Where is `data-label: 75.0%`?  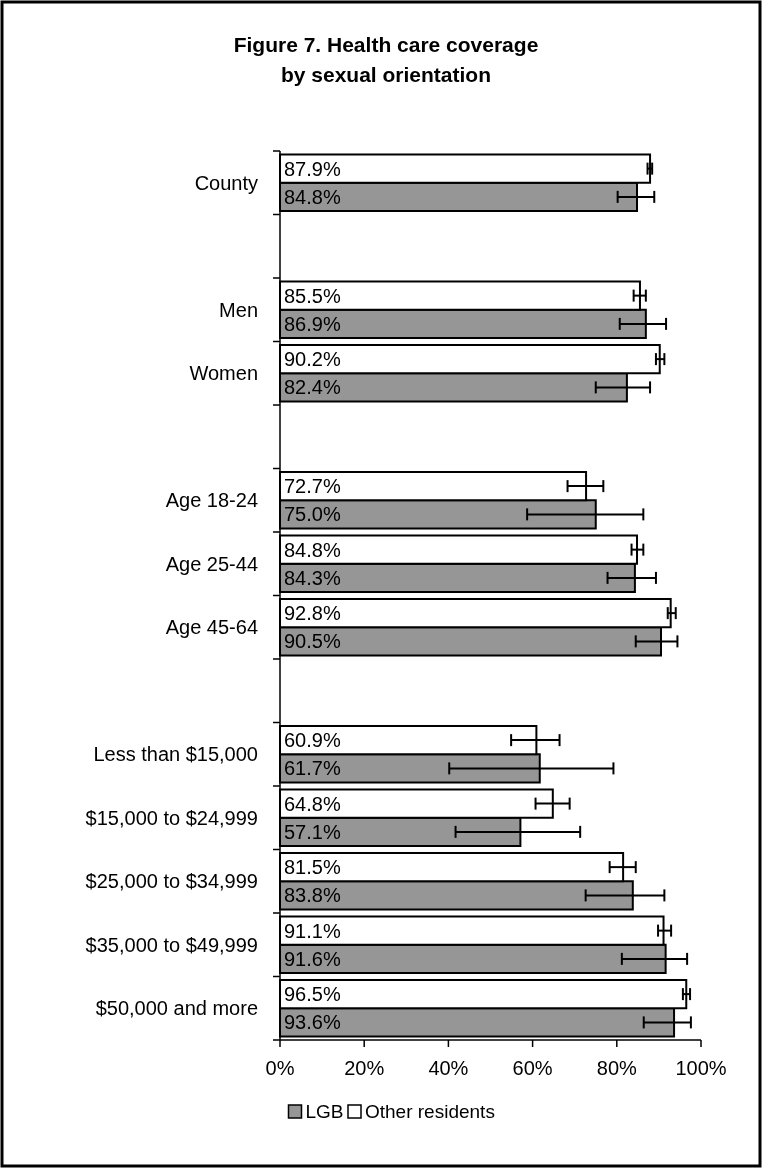
data-label: 75.0% is located at coordinates (312, 514).